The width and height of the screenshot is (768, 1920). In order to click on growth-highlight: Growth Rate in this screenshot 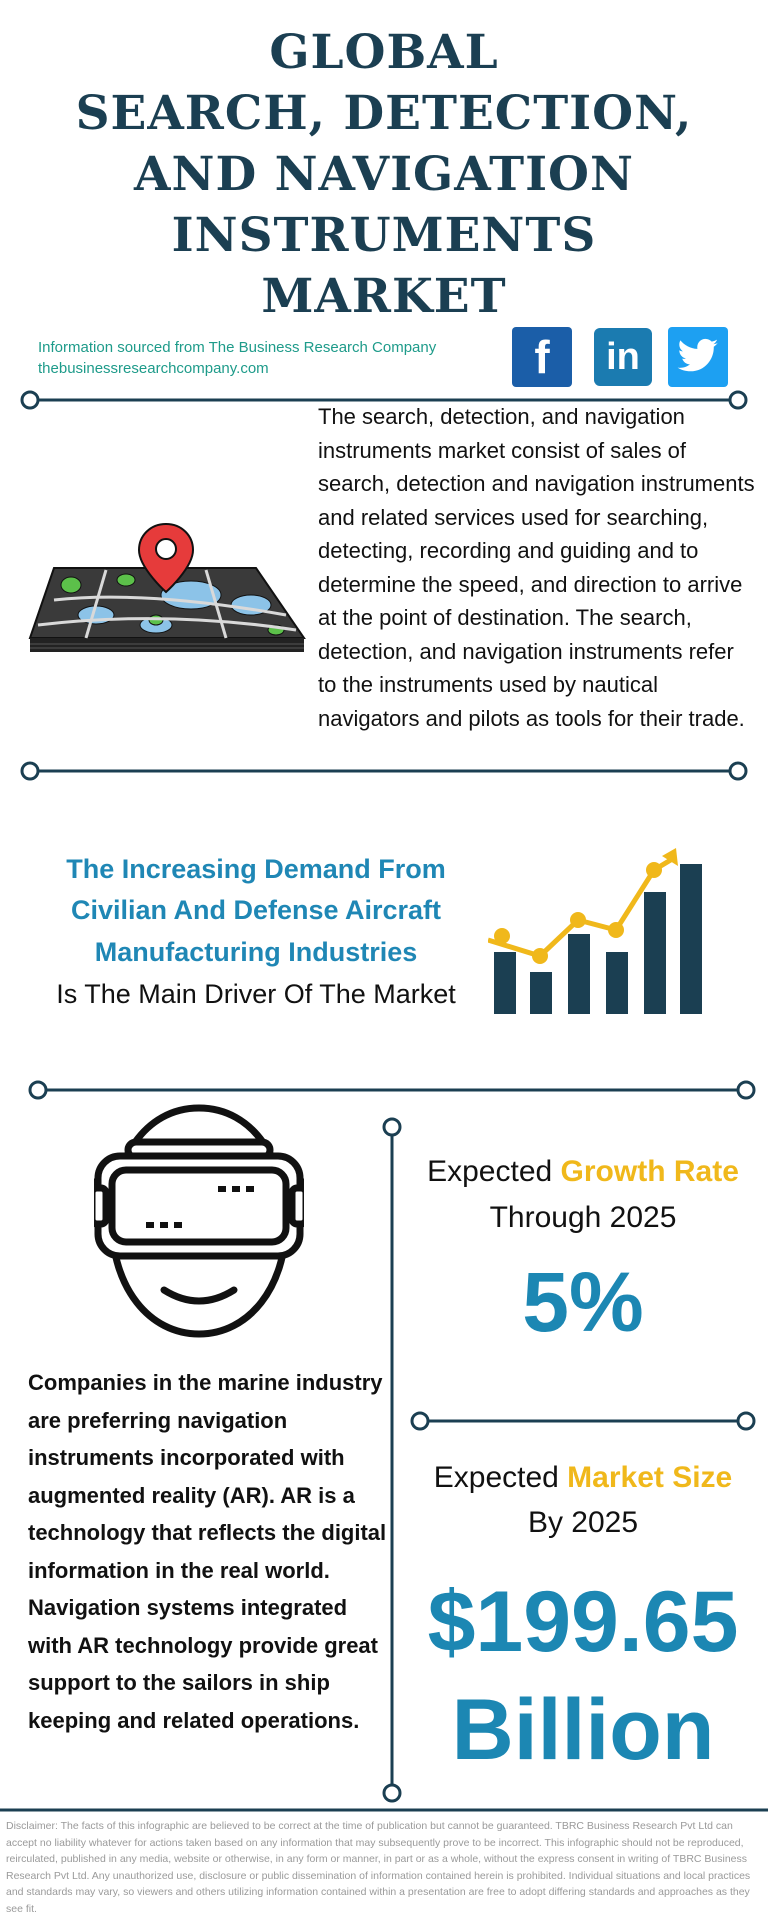, I will do `click(649, 1171)`.